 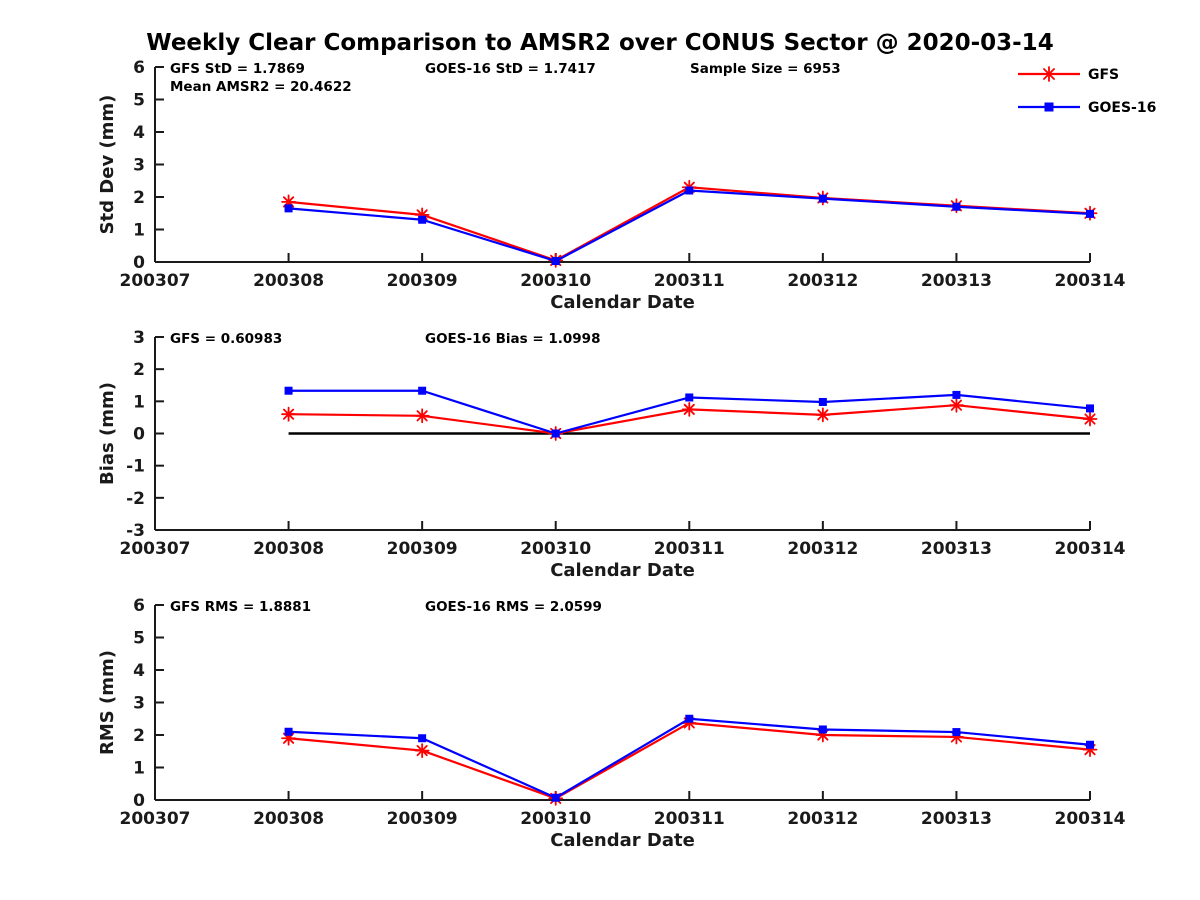 What do you see at coordinates (1103, 75) in the screenshot?
I see `legend-label: GFS` at bounding box center [1103, 75].